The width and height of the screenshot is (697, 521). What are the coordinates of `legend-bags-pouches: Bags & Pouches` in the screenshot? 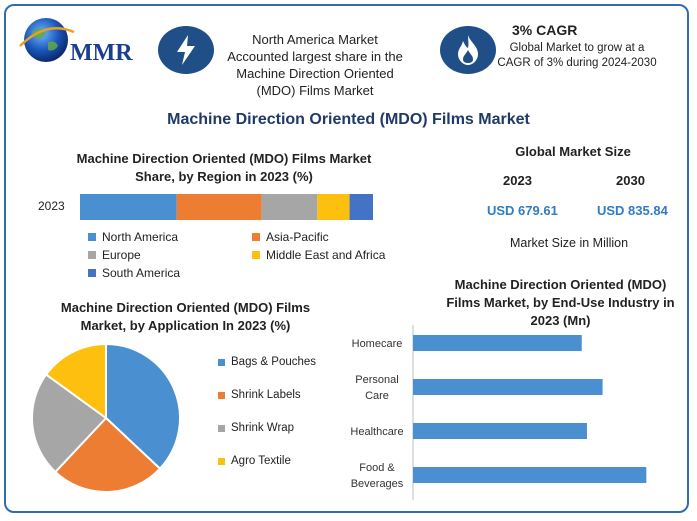 It's located at (267, 362).